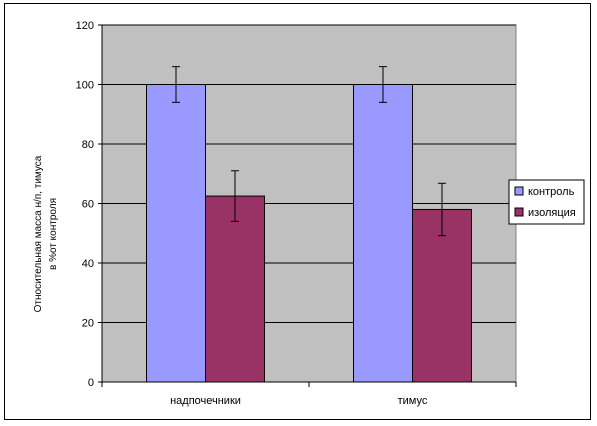  I want to click on y-tick-label: 80, so click(88, 145).